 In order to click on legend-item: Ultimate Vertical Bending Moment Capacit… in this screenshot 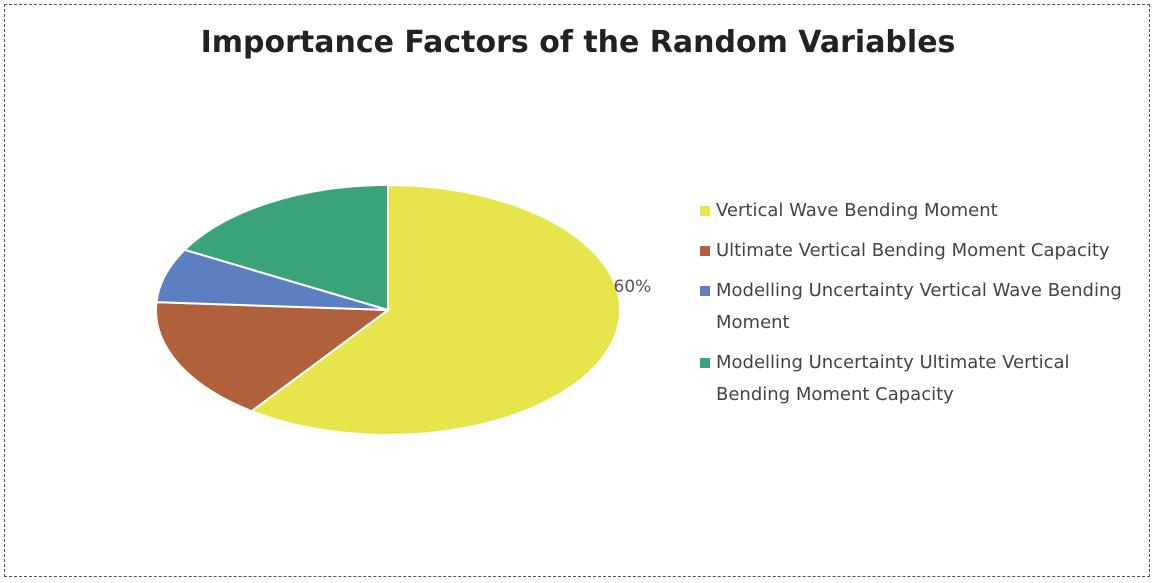, I will do `click(915, 251)`.